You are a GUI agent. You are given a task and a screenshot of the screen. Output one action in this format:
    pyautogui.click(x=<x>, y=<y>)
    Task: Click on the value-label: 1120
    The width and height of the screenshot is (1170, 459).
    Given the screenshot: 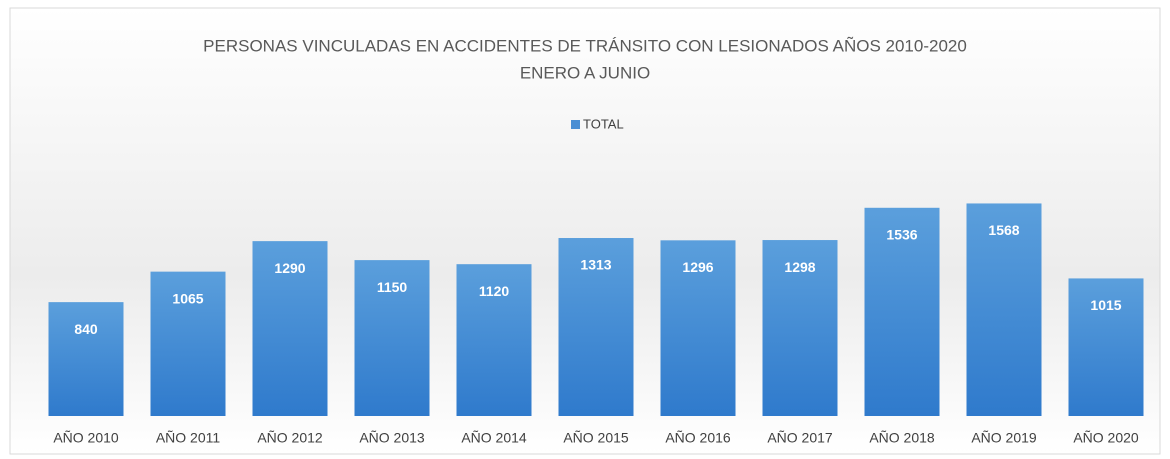 What is the action you would take?
    pyautogui.click(x=494, y=291)
    